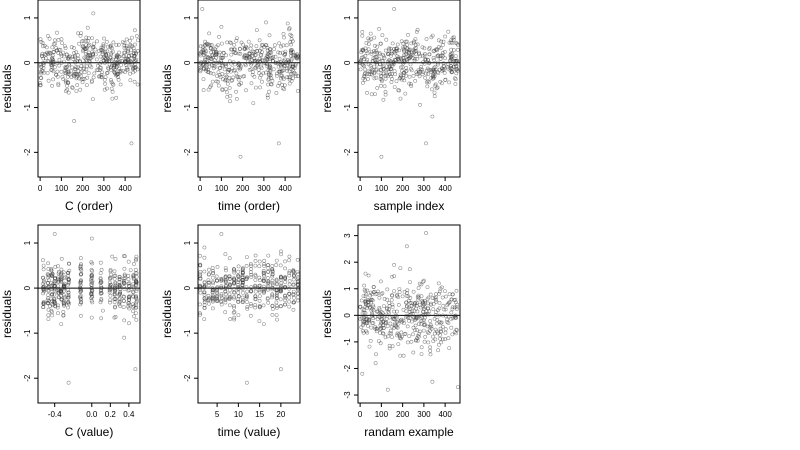 Image resolution: width=800 pixels, height=450 pixels. What do you see at coordinates (230, 106) in the screenshot?
I see `chart-panel-2: 0 100 200 300 400 -2 -1 0 1 time (order) residuals` at bounding box center [230, 106].